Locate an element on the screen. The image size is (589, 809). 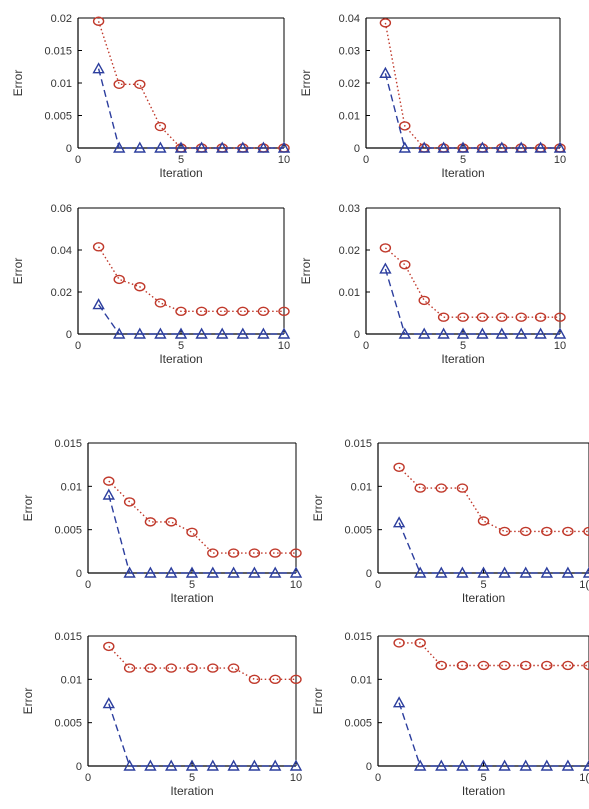
chart-4-series-2-line is located at coordinates (472, 301).